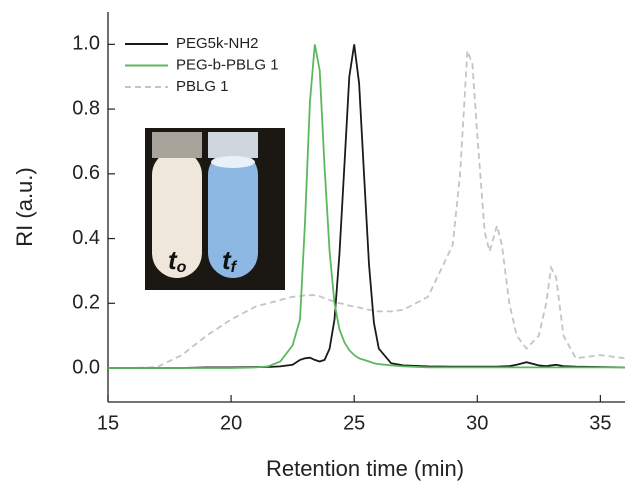 The height and width of the screenshot is (486, 627). What do you see at coordinates (108, 423) in the screenshot?
I see `x-tick-label: 15` at bounding box center [108, 423].